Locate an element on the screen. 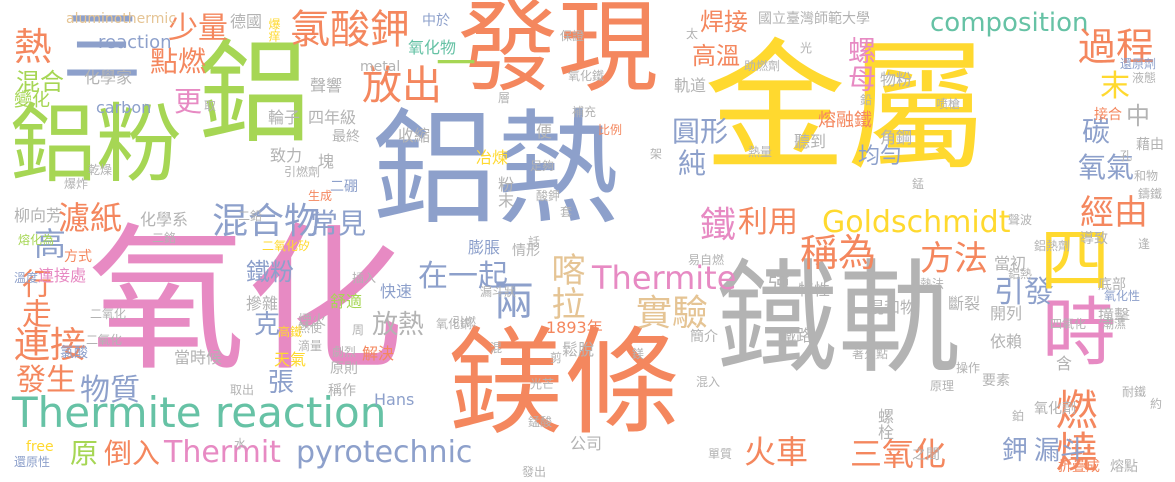 This screenshot has height=482, width=1175. word-w158: 錳酸 is located at coordinates (540, 422).